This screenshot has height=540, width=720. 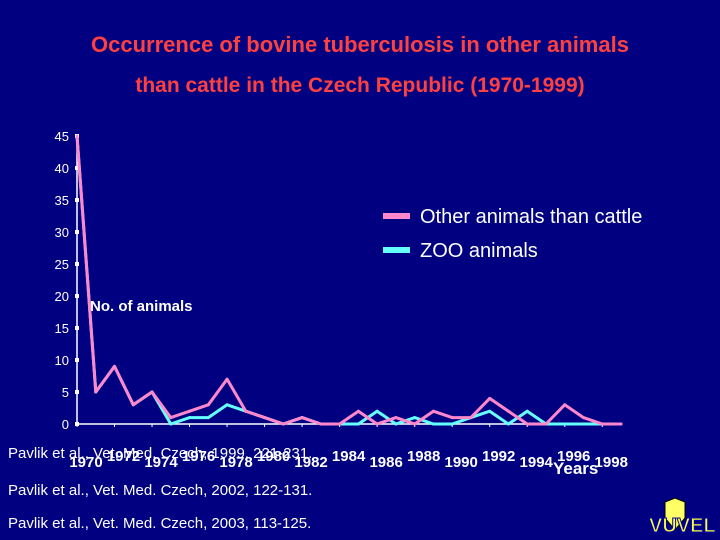 I want to click on x-tick-label-1990: 1990, so click(x=460, y=462).